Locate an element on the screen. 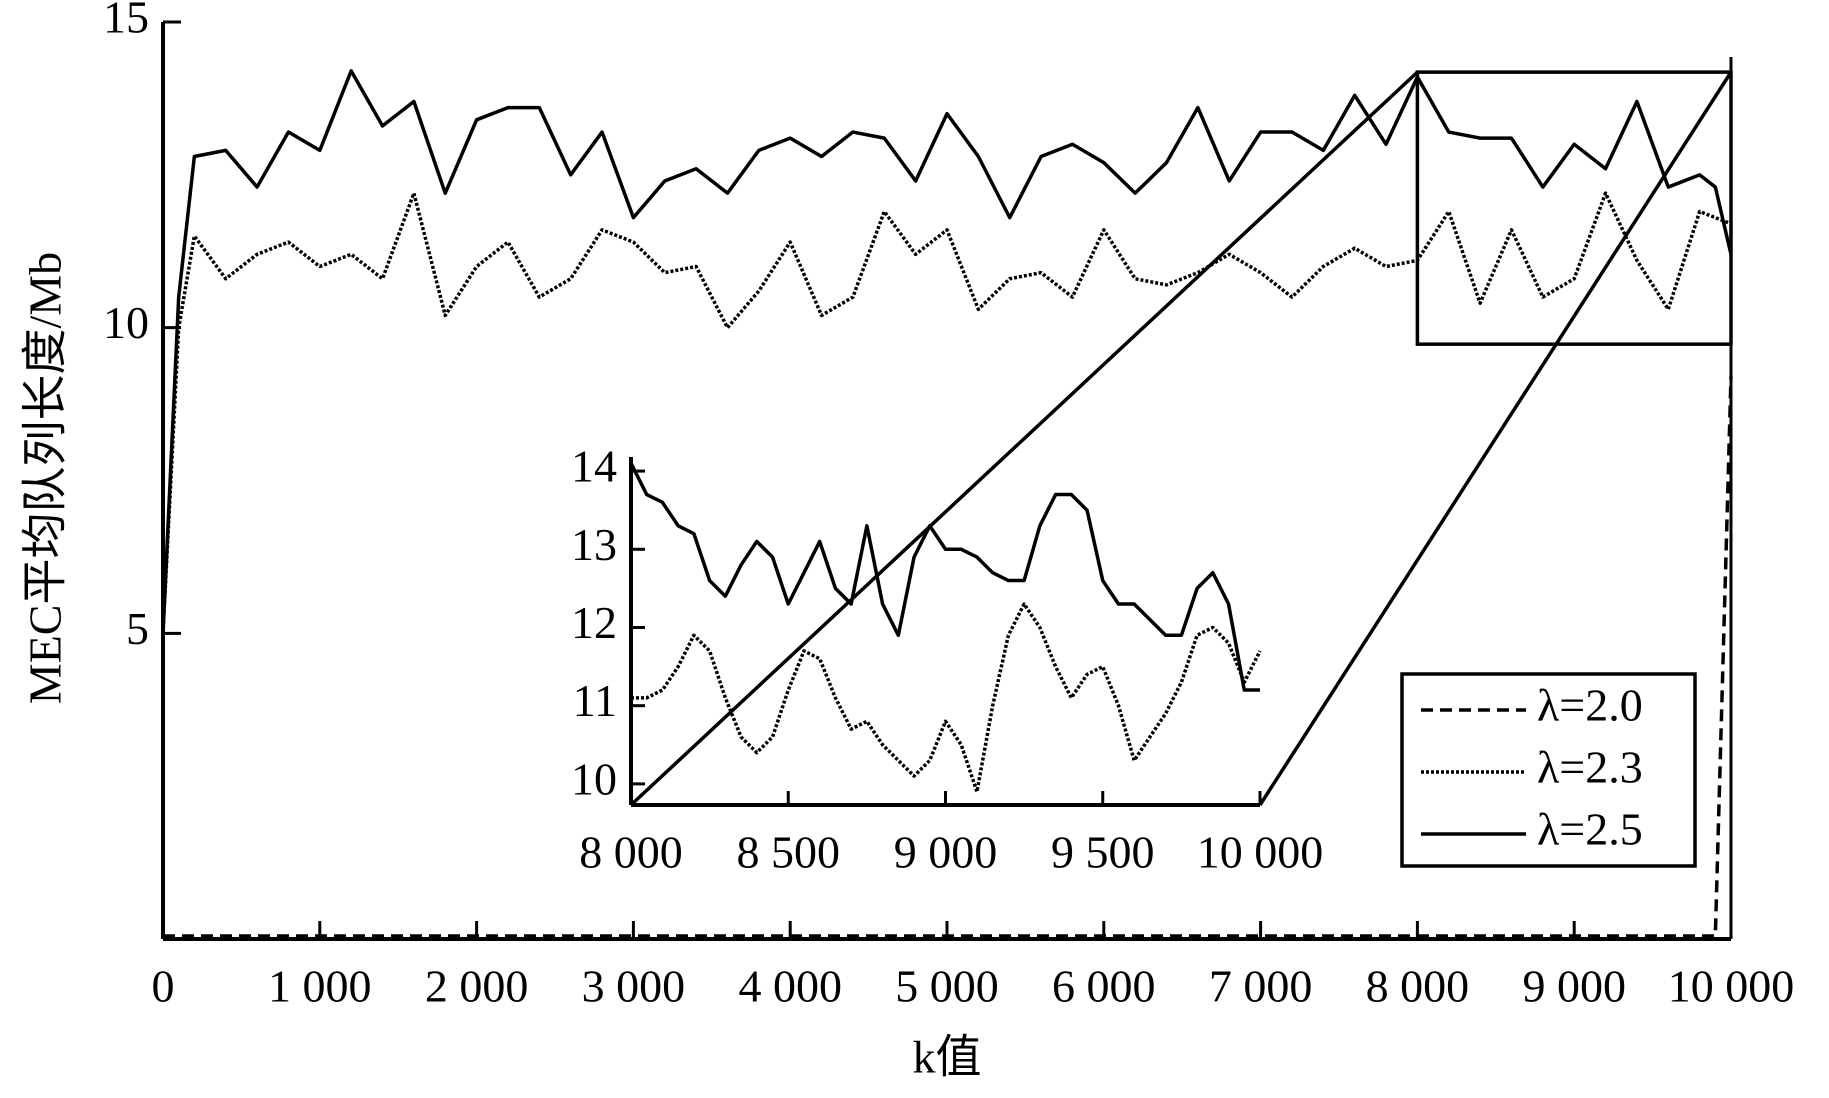 This screenshot has height=1098, width=1829. x-axis-label: k值 is located at coordinates (947, 1057).